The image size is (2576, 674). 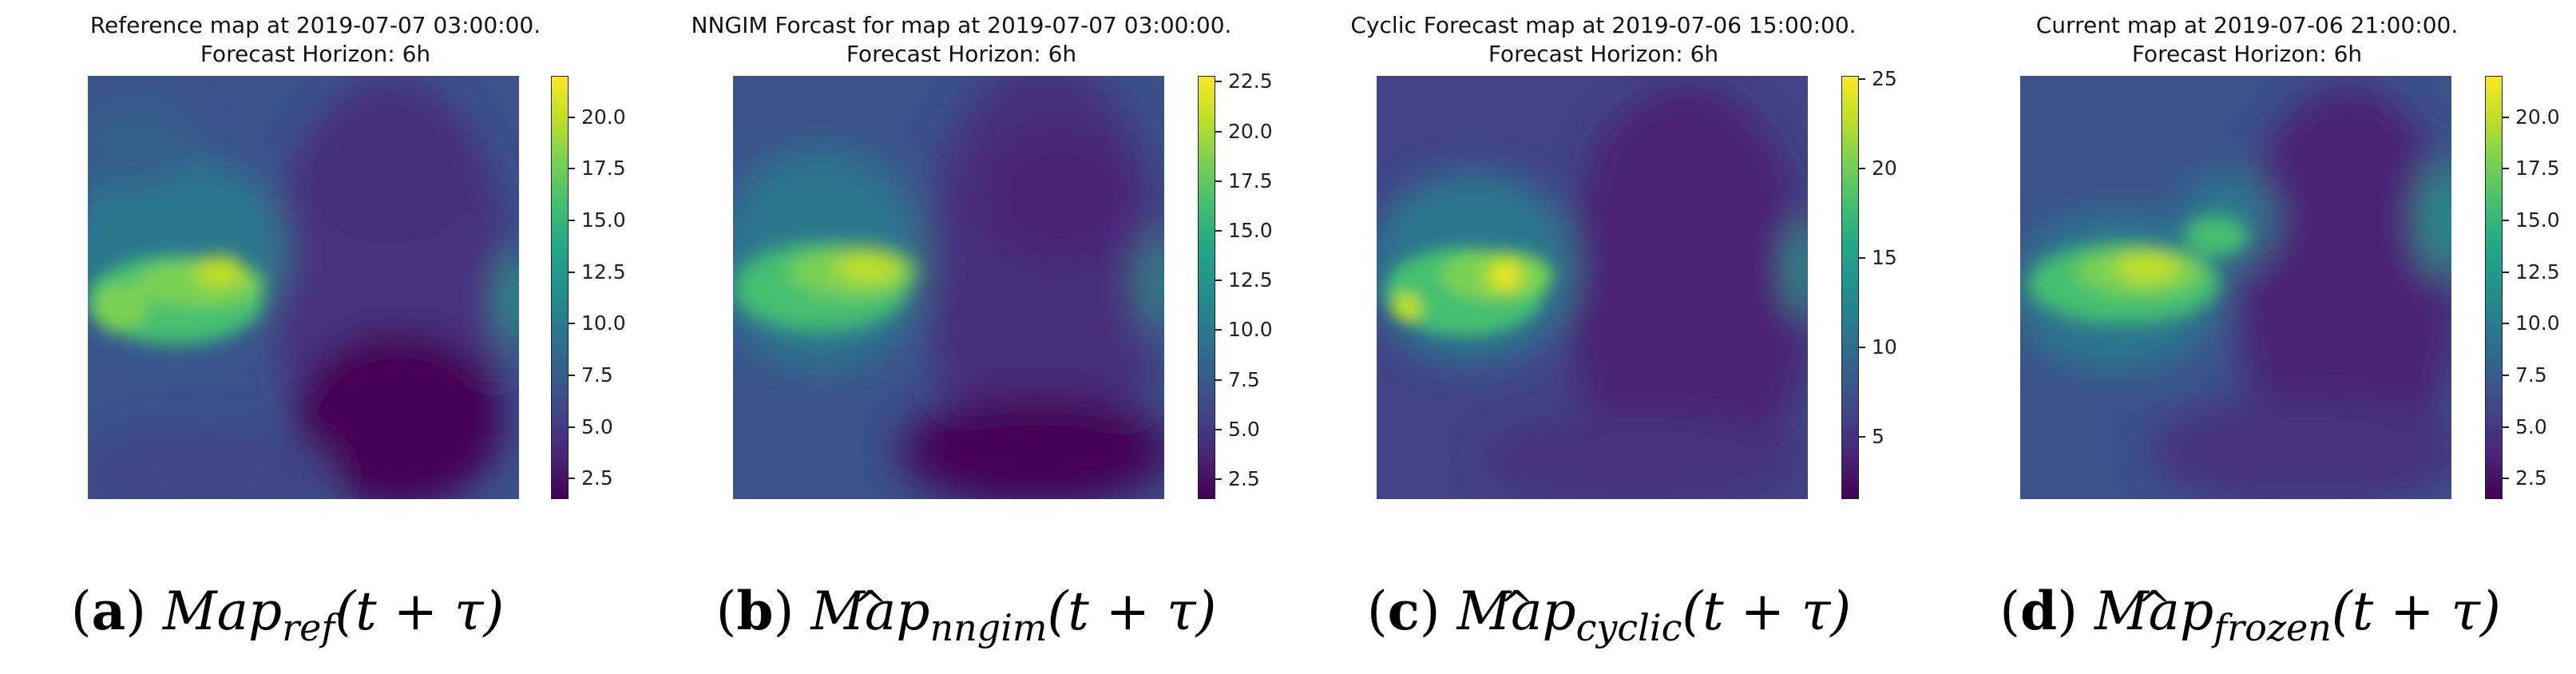 I want to click on panel-b-caption-label: b, so click(x=755, y=611).